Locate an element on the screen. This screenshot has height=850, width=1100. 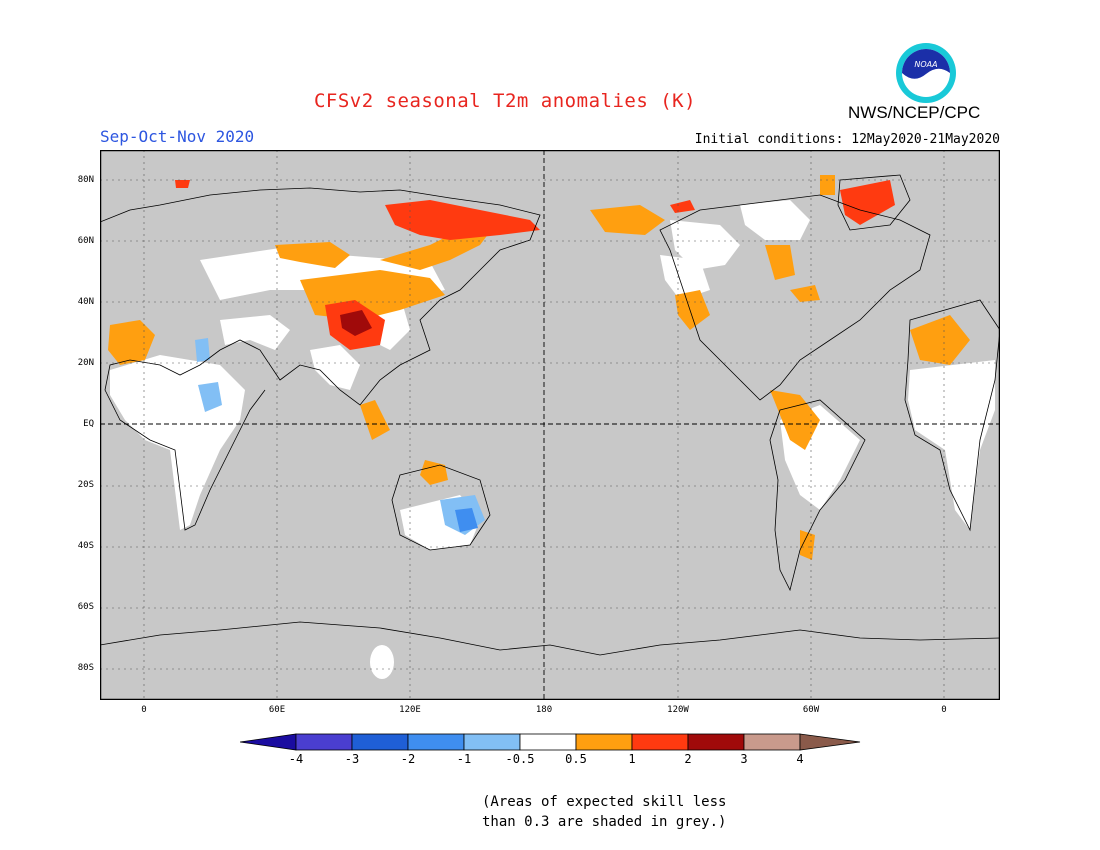
lat-label-40n: 40N is located at coordinates (85, 302).